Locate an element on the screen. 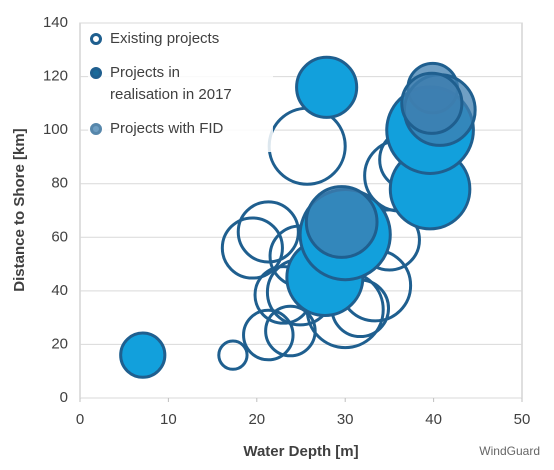 This screenshot has height=470, width=554. watermark: WindGuard is located at coordinates (509, 451).